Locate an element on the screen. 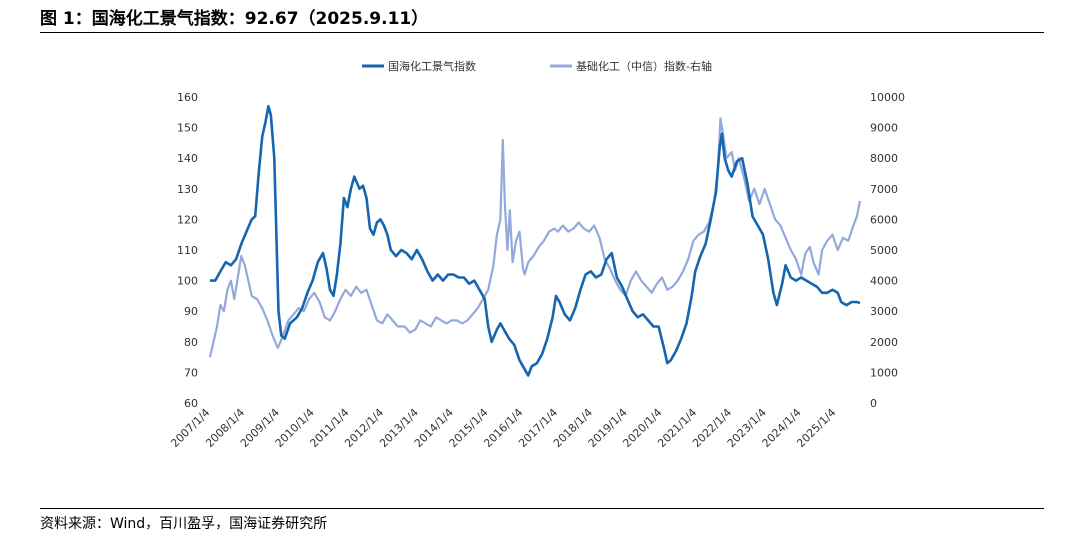  left-y-tick-label: 90 is located at coordinates (191, 311).